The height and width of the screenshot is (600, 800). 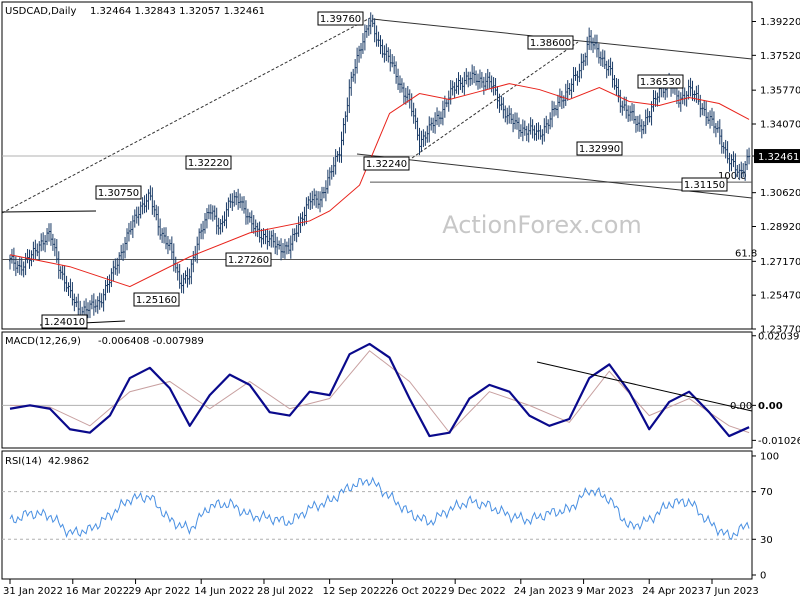 I want to click on ohlc-values: 1.32464 1.32843 1.32057 1.32461, so click(x=177, y=11).